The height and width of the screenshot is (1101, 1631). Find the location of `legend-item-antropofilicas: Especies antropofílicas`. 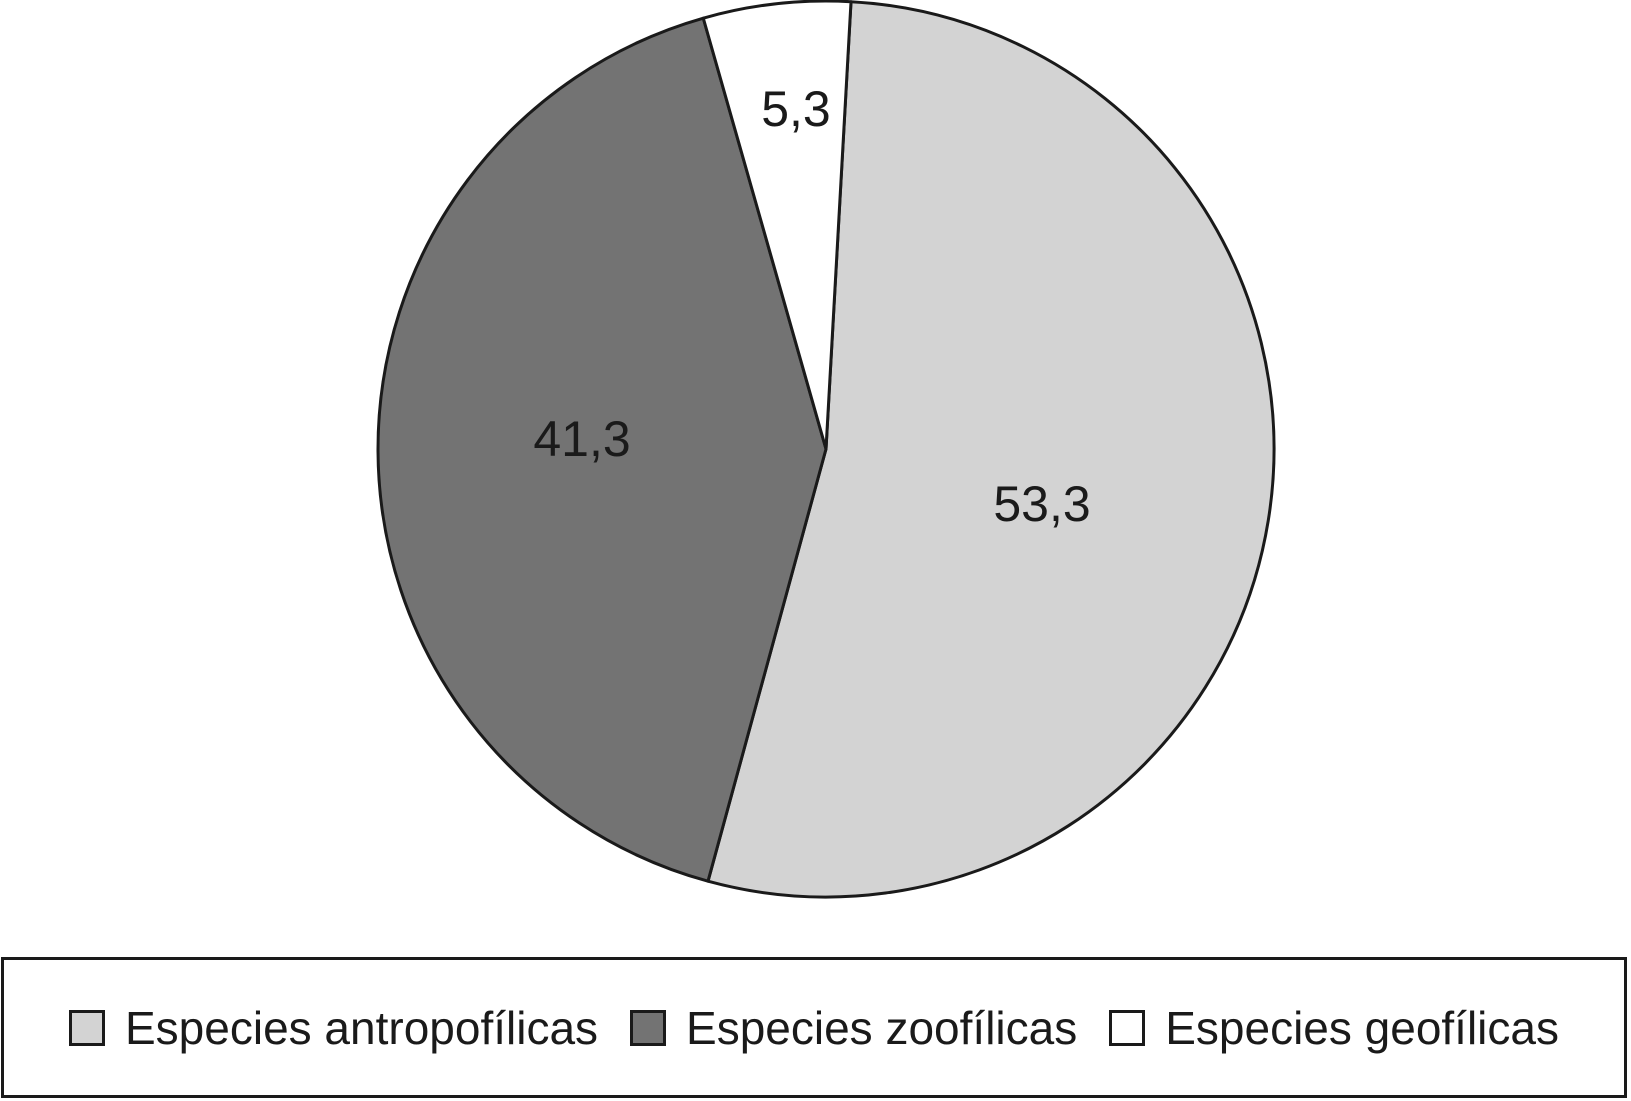

legend-item-antropofilicas: Especies antropofílicas is located at coordinates (333, 1028).